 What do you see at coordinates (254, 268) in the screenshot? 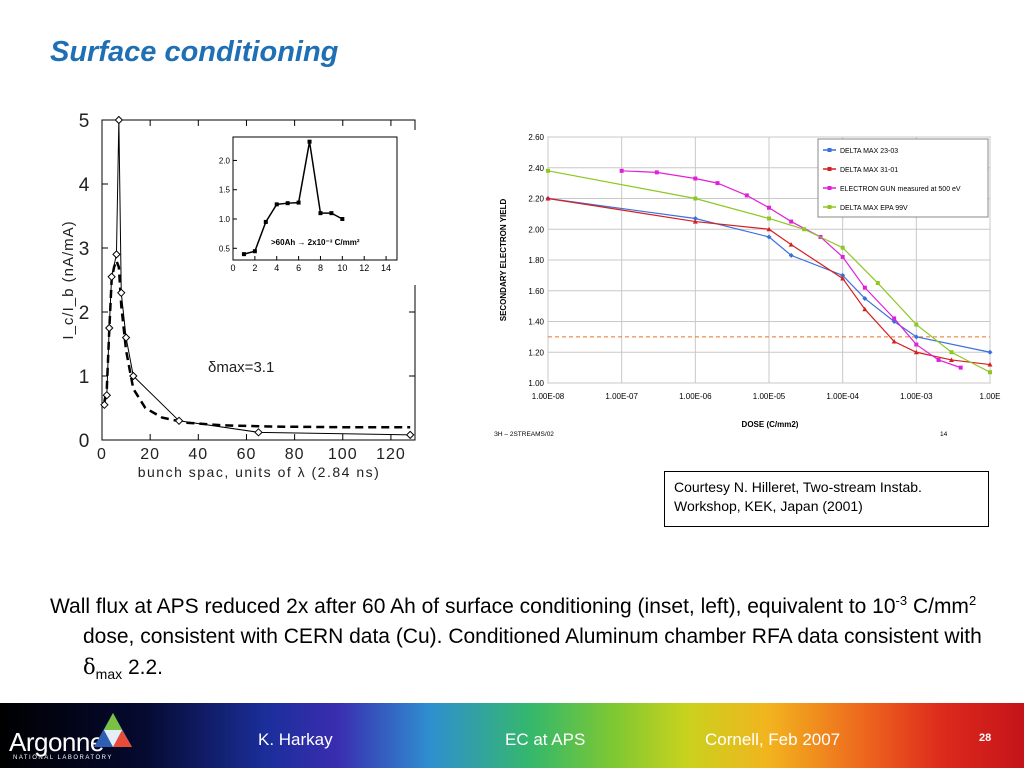
I see `inset-x-tick-label: 2` at bounding box center [254, 268].